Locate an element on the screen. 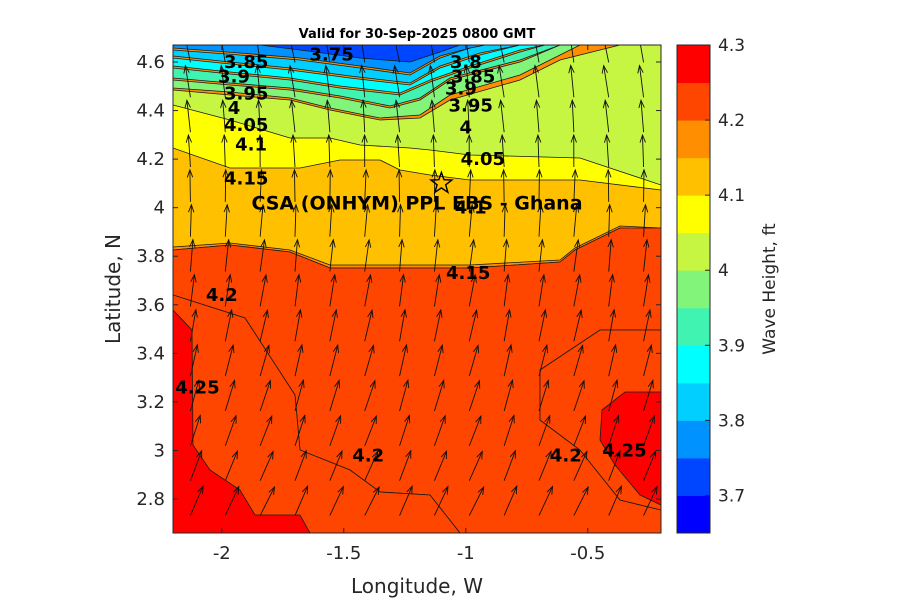 The height and width of the screenshot is (600, 900). colorbar-tick-label: 3.9 is located at coordinates (731, 346).